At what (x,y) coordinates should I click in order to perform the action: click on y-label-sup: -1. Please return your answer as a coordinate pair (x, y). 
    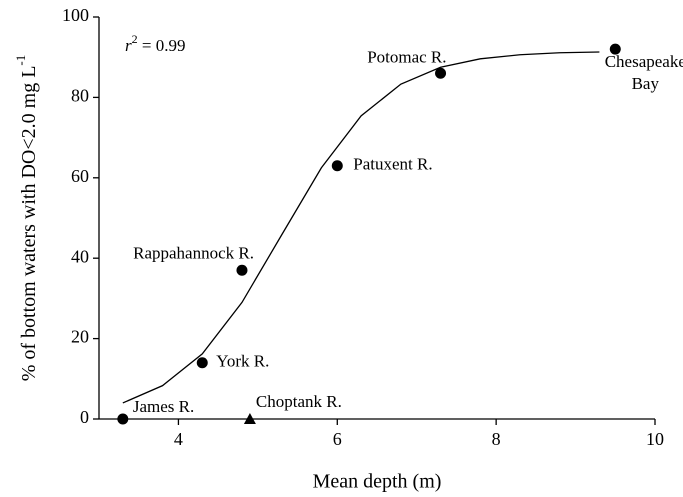
    Looking at the image, I should click on (20, 60).